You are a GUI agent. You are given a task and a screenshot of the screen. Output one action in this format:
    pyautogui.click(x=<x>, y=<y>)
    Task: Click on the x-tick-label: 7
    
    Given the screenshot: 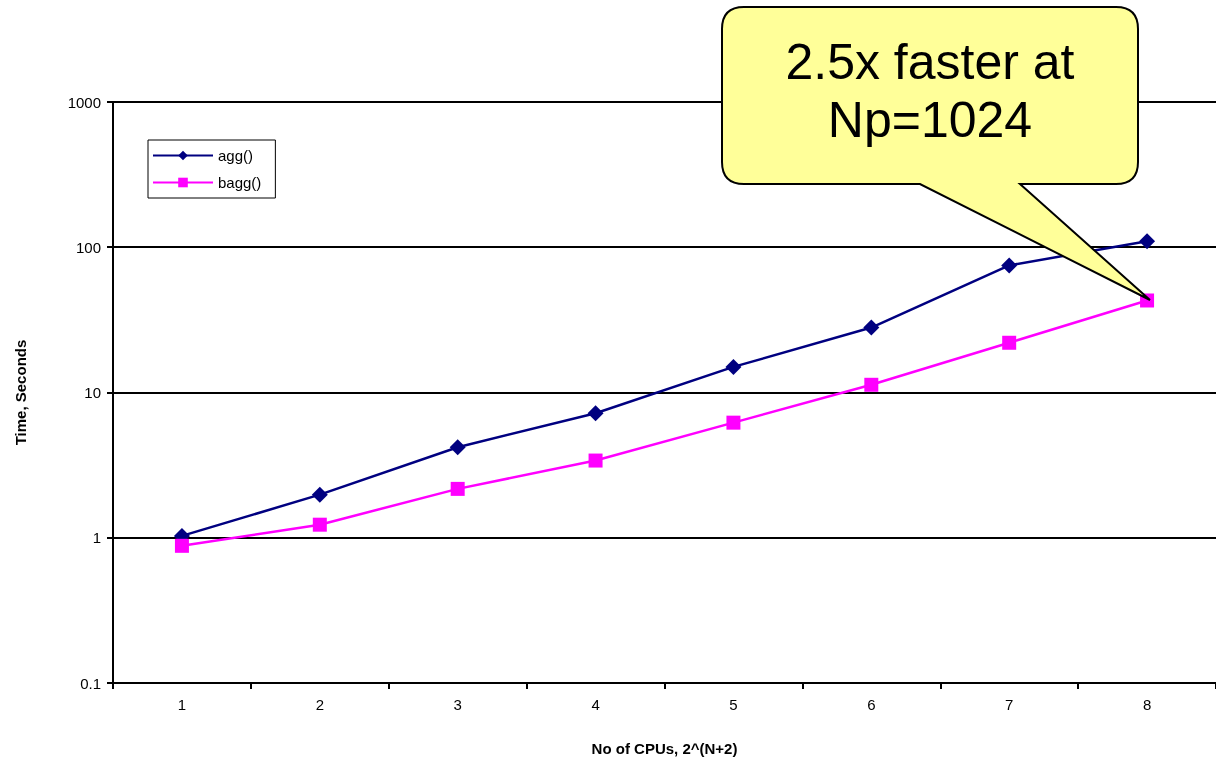 What is the action you would take?
    pyautogui.click(x=1009, y=704)
    